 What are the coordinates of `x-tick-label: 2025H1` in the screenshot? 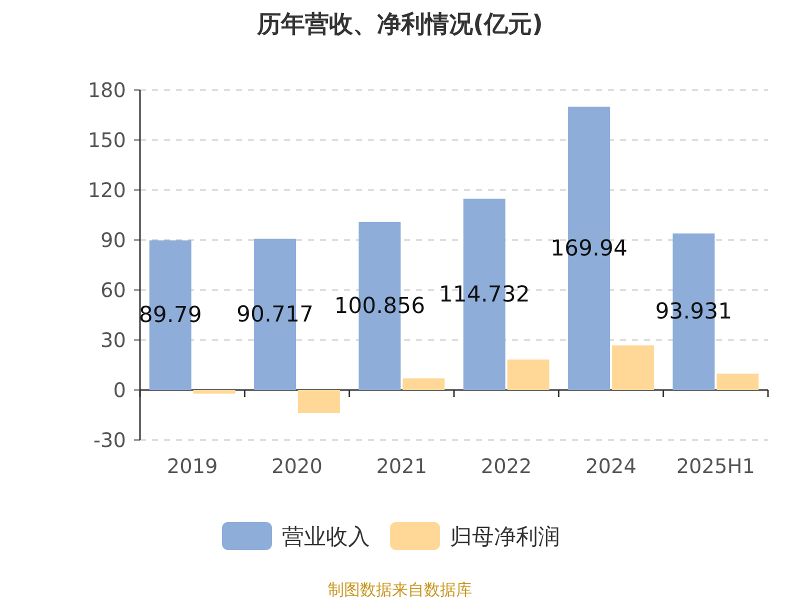 It's located at (716, 466).